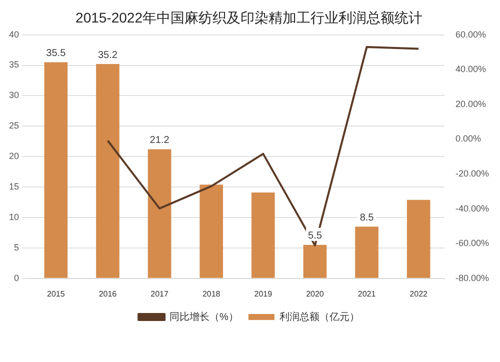 This screenshot has width=500, height=362. I want to click on y-tick-label: 25, so click(14, 125).